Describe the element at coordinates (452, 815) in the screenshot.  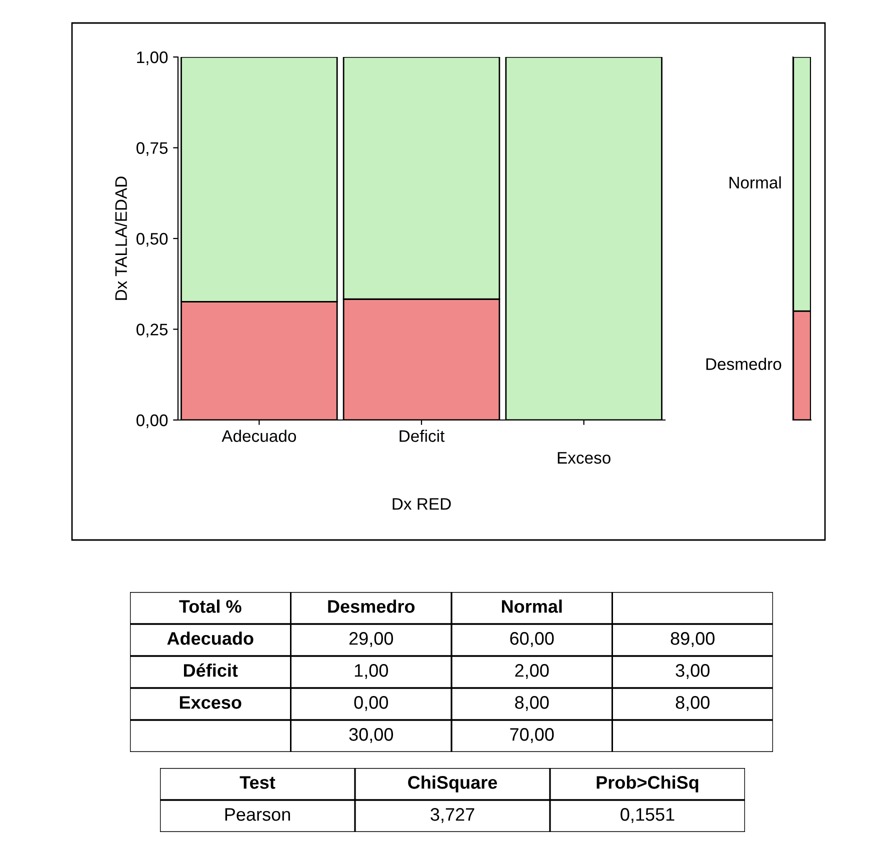
I see `text: 3,727` at that location.